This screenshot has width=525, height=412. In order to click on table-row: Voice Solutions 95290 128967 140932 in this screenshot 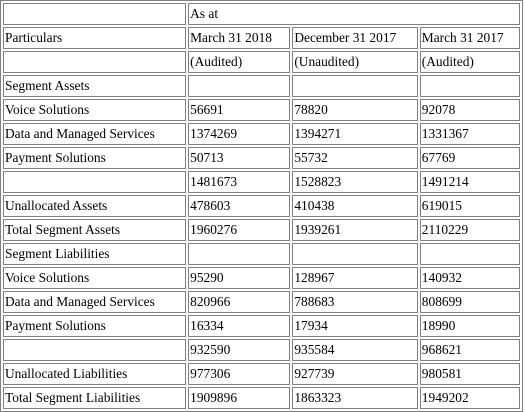, I will do `click(261, 278)`.